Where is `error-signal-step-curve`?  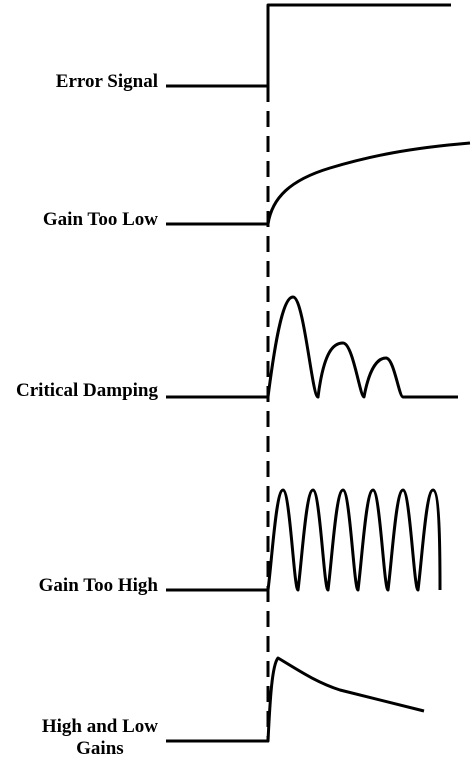
error-signal-step-curve is located at coordinates (308, 45).